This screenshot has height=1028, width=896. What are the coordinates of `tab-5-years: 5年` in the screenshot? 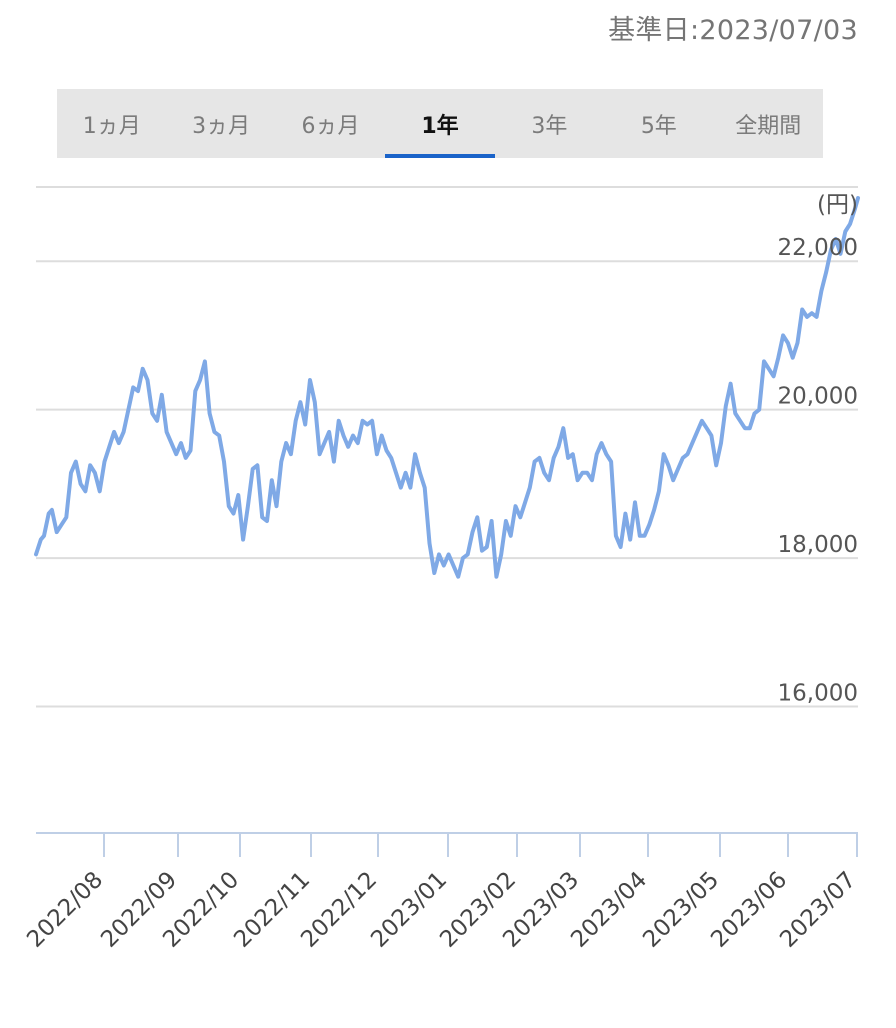 It's located at (658, 126).